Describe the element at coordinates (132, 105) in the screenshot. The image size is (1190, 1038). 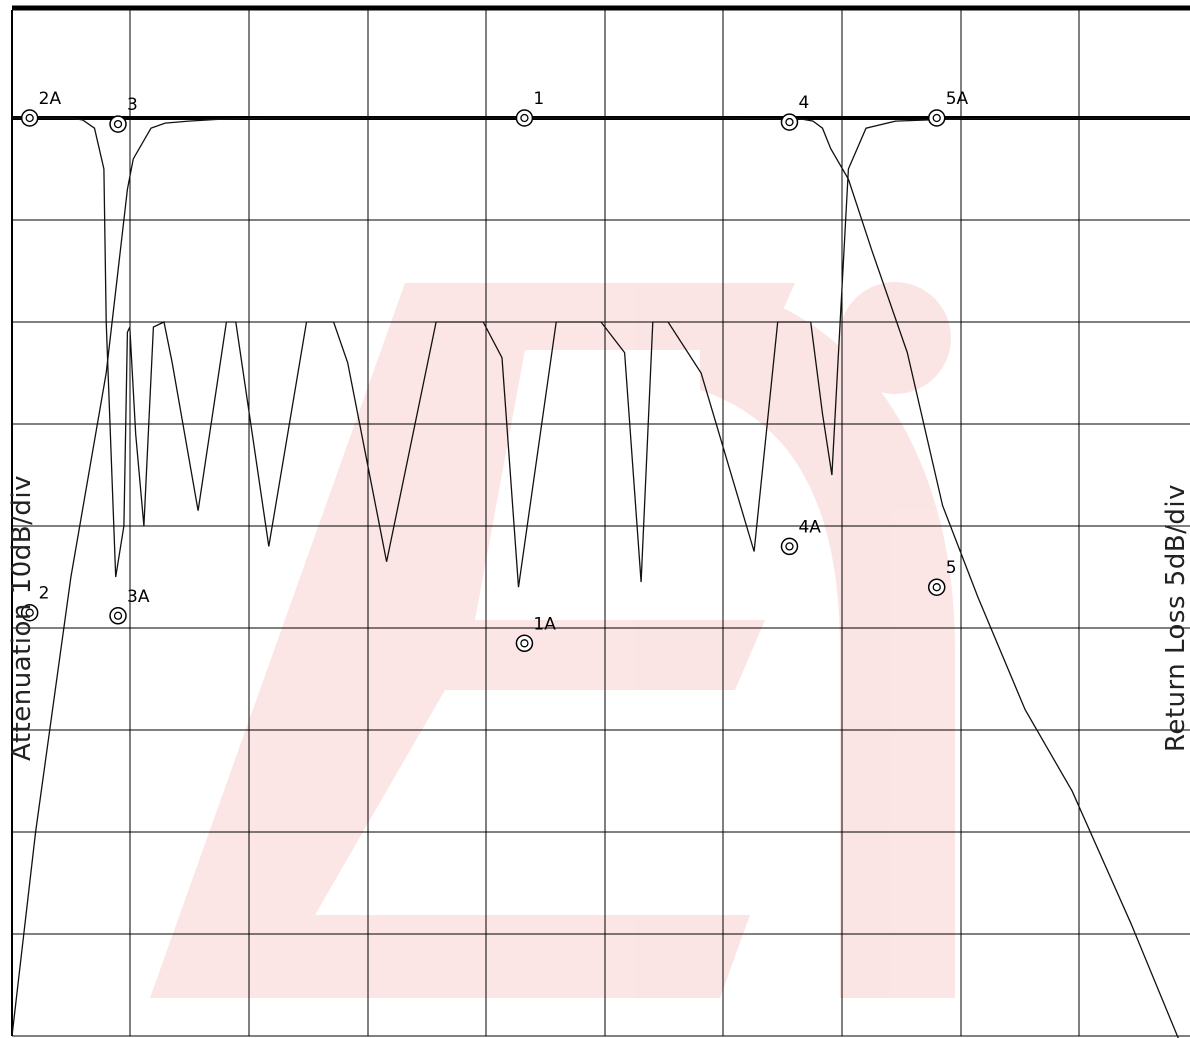
I see `marker-label: 3` at that location.